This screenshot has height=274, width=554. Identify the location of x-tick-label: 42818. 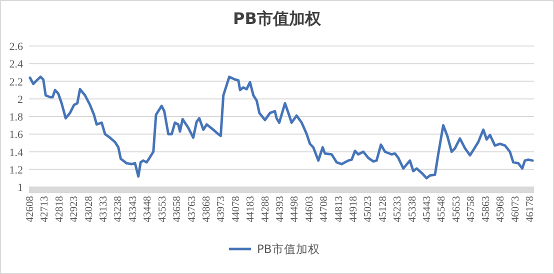
(60, 209).